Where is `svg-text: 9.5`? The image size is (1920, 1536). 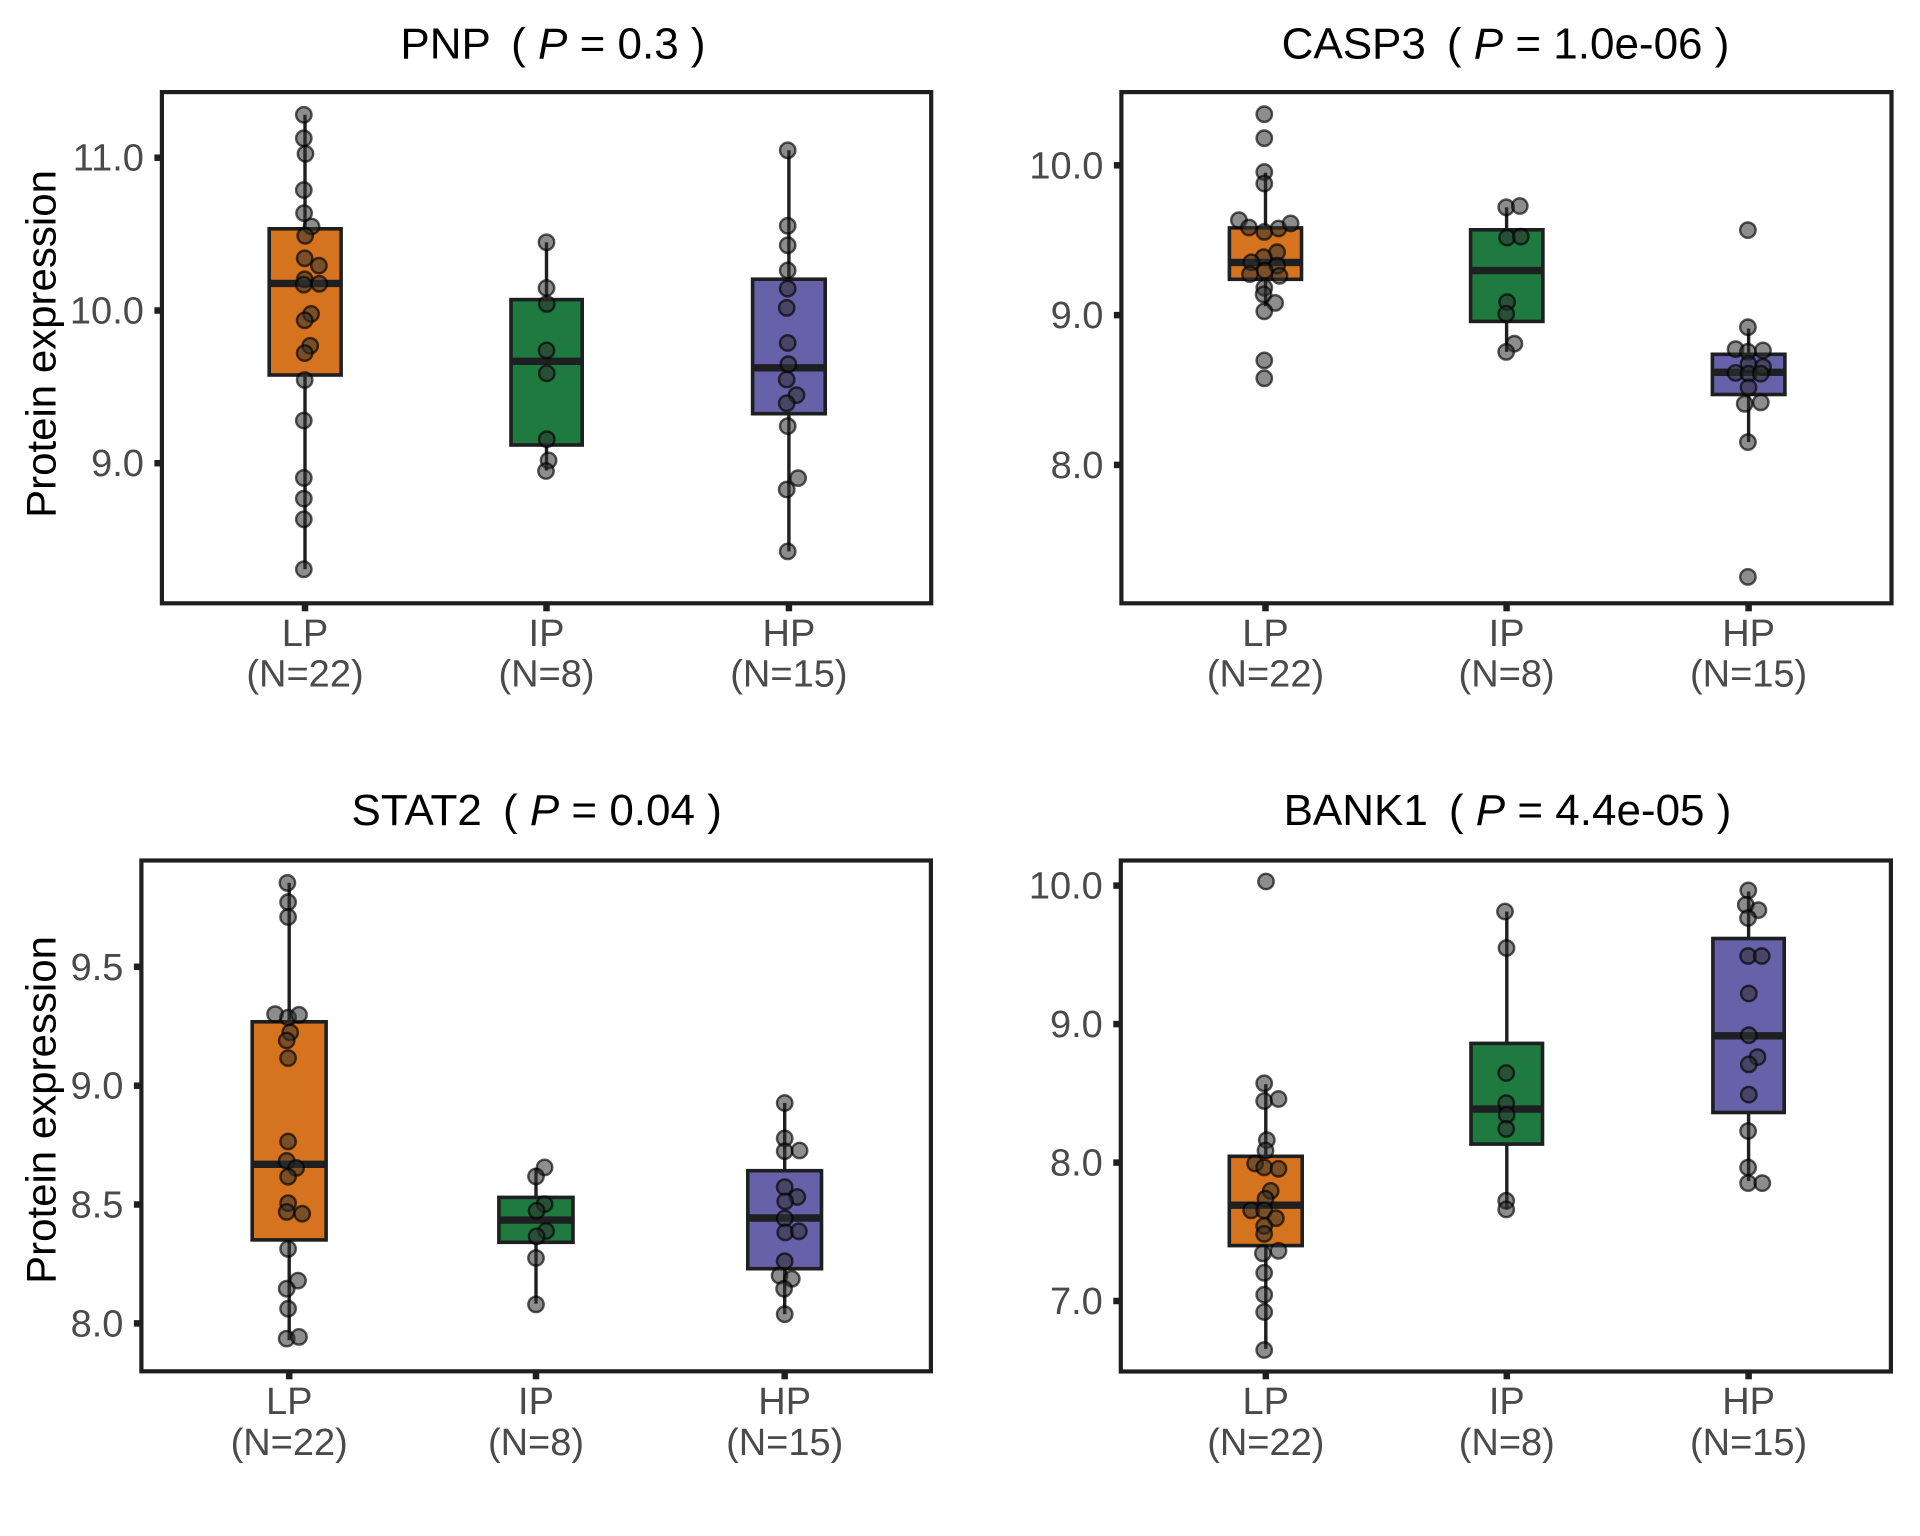 svg-text: 9.5 is located at coordinates (97, 968).